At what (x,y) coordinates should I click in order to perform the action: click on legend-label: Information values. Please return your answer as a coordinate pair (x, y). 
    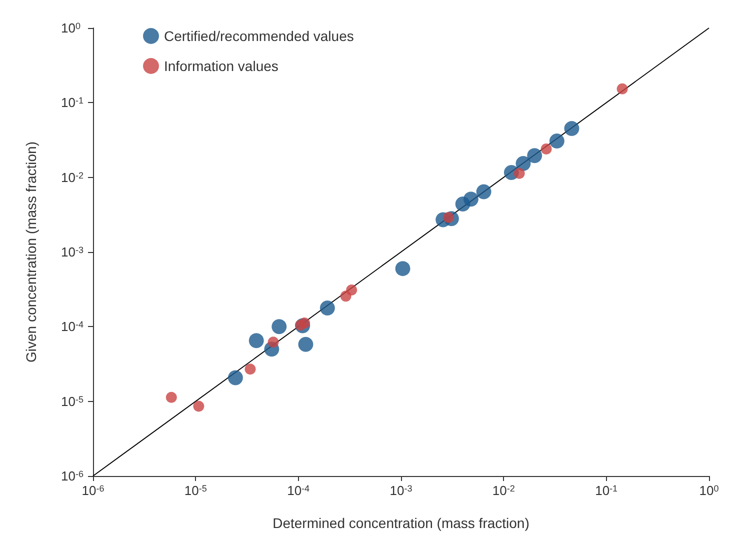
    Looking at the image, I should click on (221, 66).